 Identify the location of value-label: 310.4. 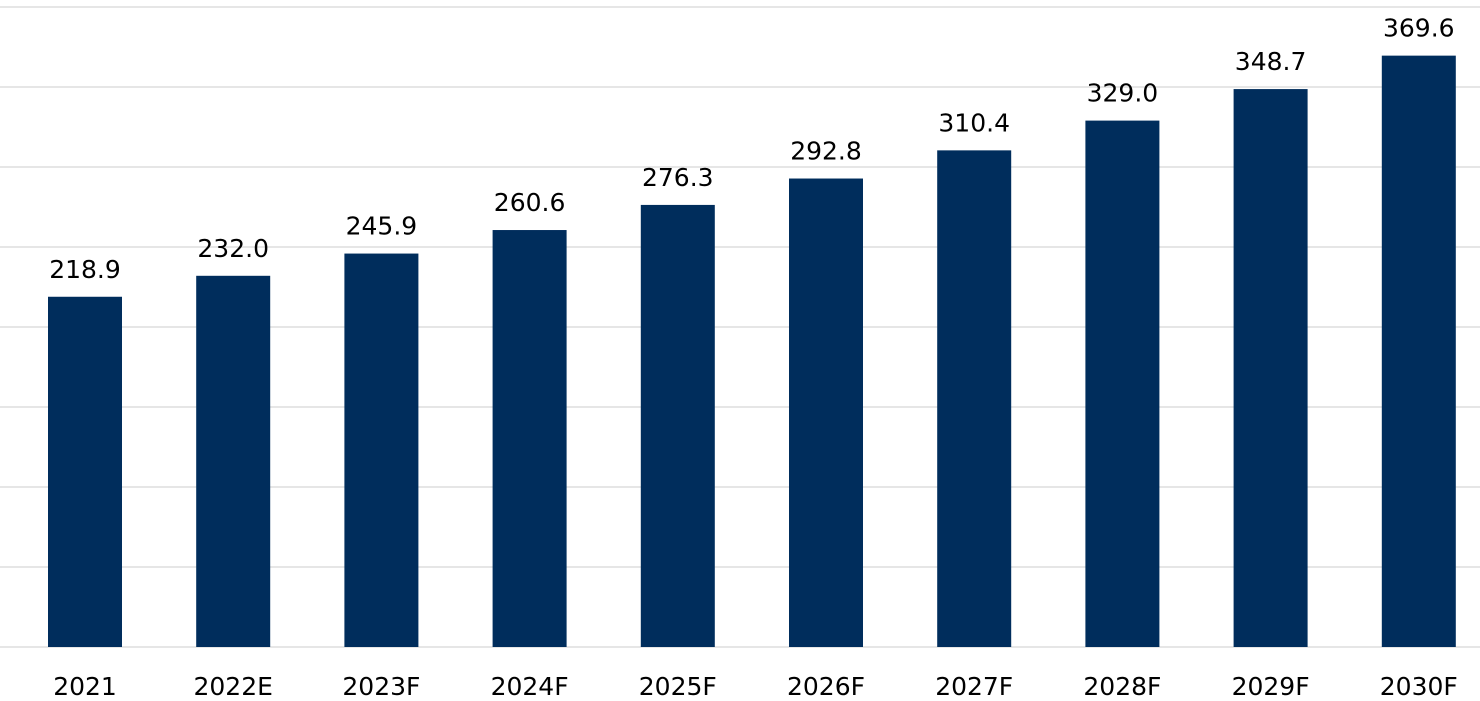
(974, 122).